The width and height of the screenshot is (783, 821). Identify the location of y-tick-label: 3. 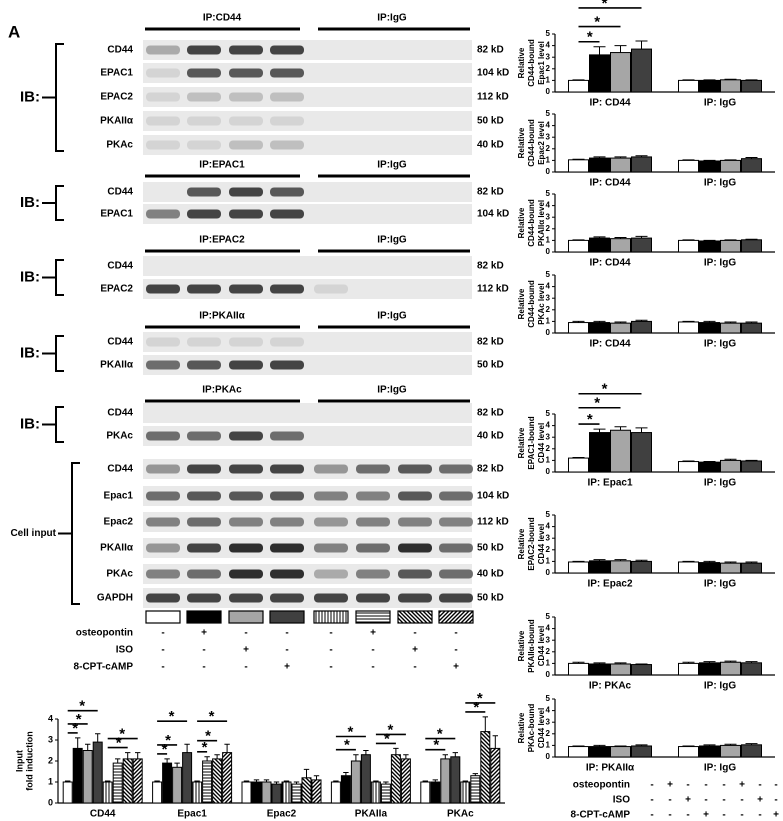
(548, 136).